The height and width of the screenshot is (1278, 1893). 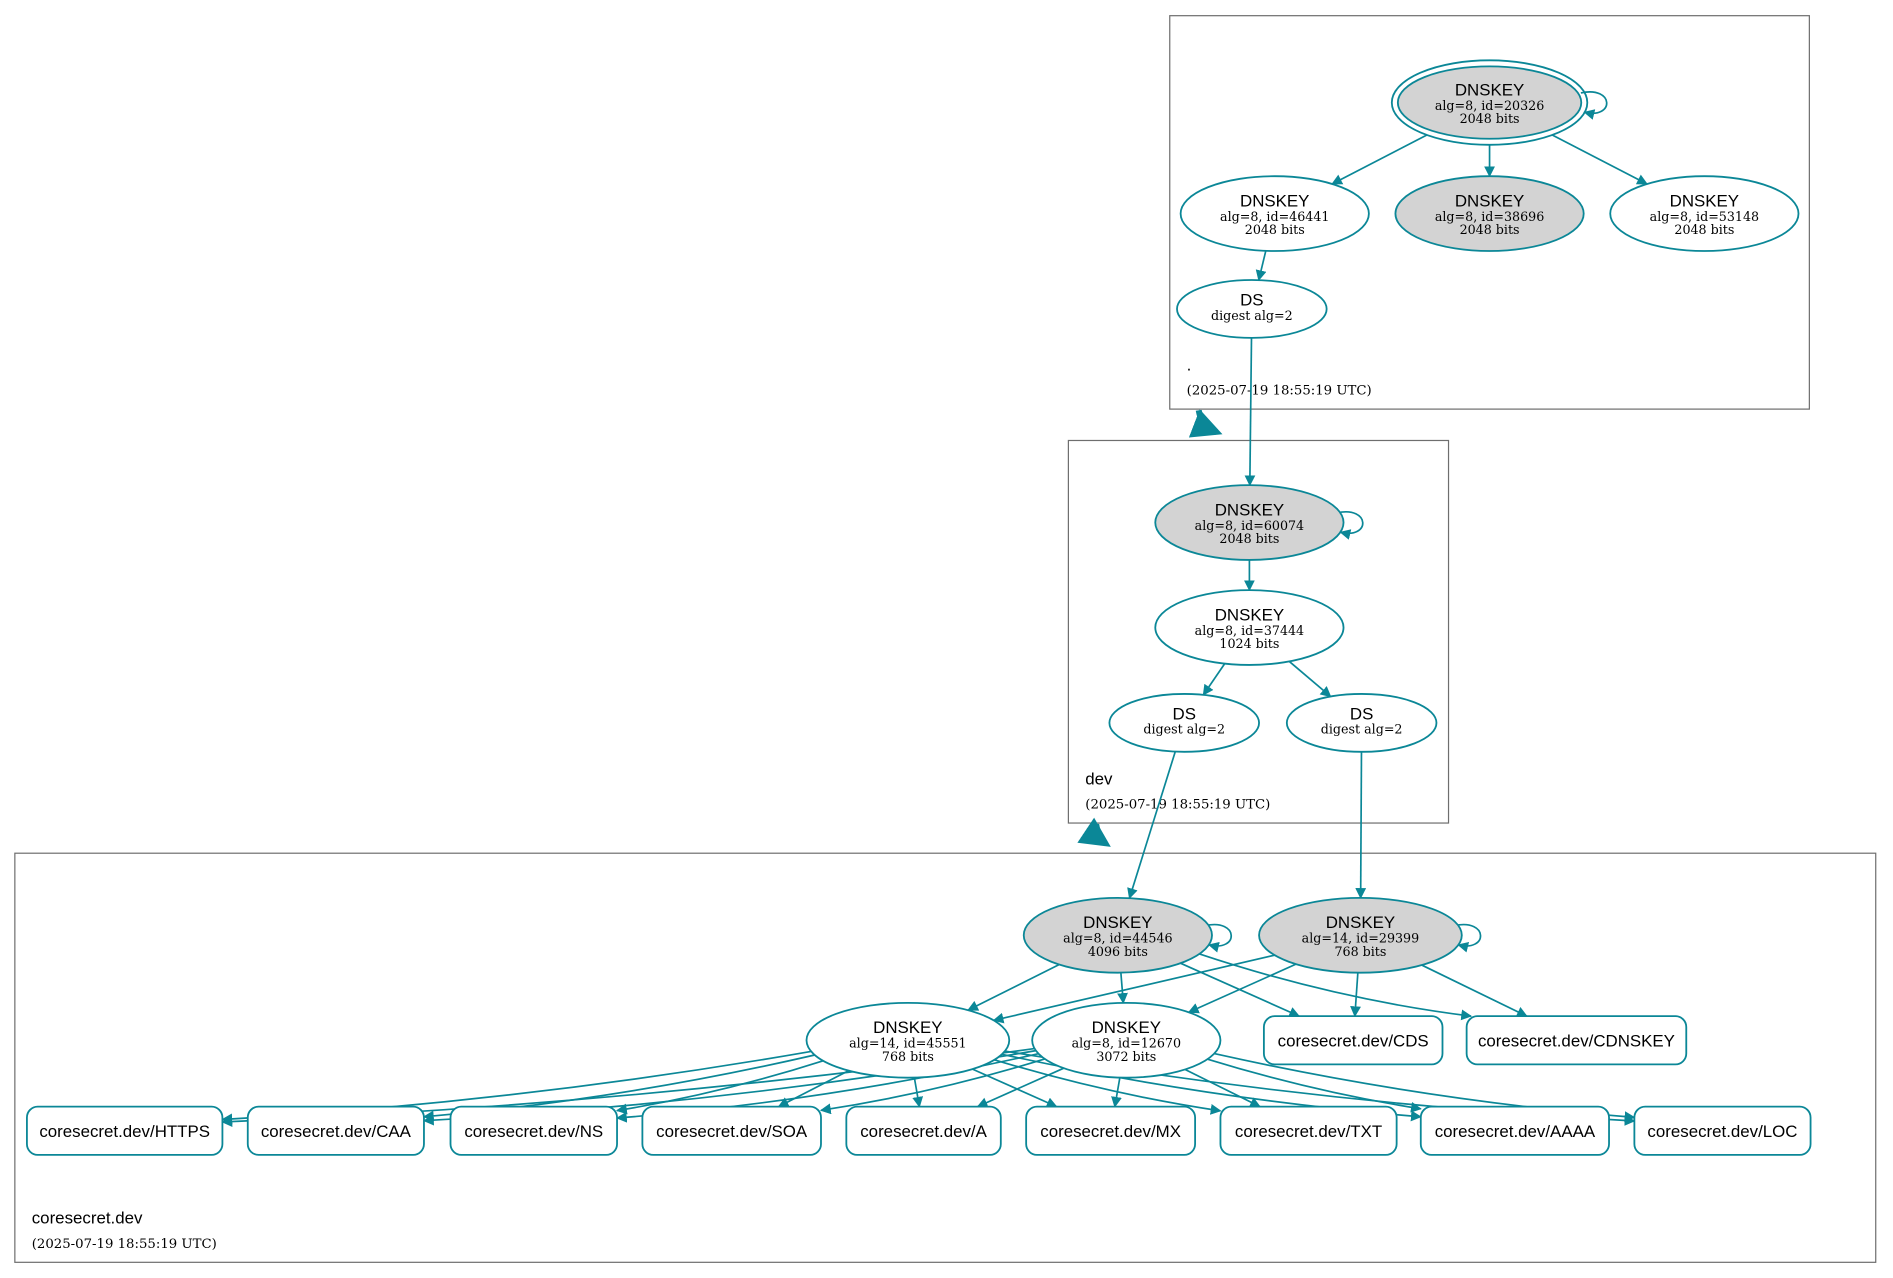 I want to click on node-detail: alg=8, id=53148, so click(x=1704, y=216).